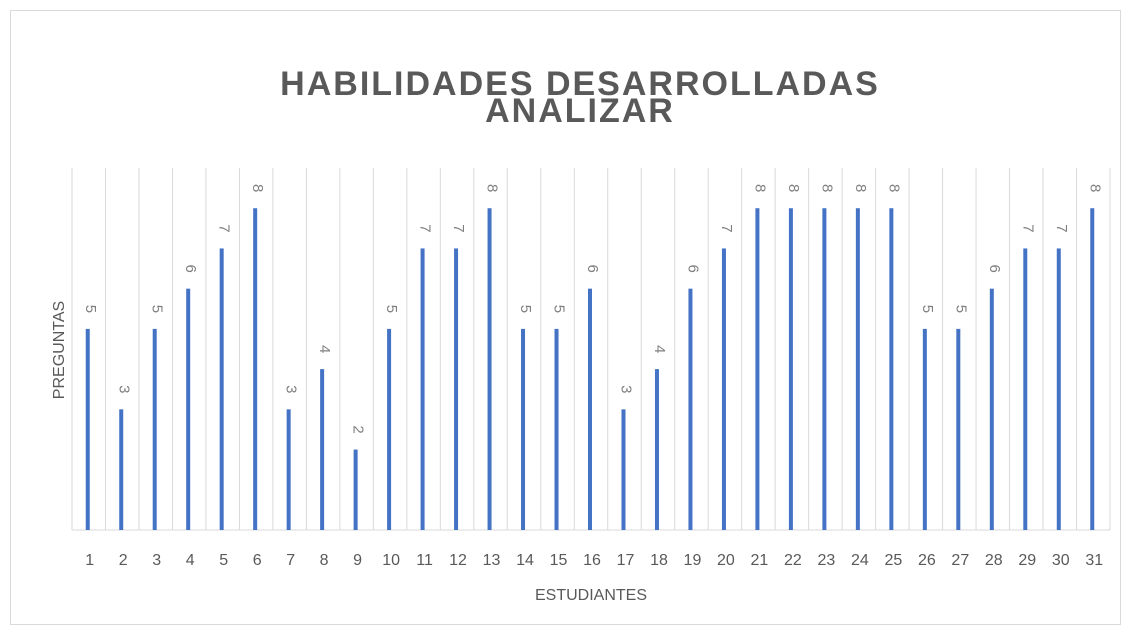  What do you see at coordinates (290, 560) in the screenshot?
I see `x-tick-label: 7` at bounding box center [290, 560].